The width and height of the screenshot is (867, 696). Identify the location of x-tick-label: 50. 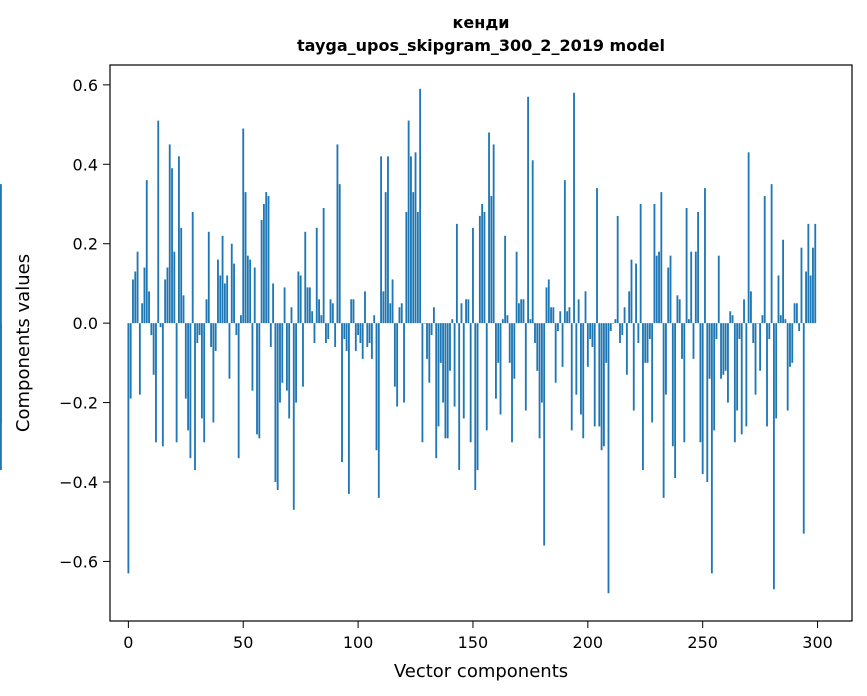
(243, 642).